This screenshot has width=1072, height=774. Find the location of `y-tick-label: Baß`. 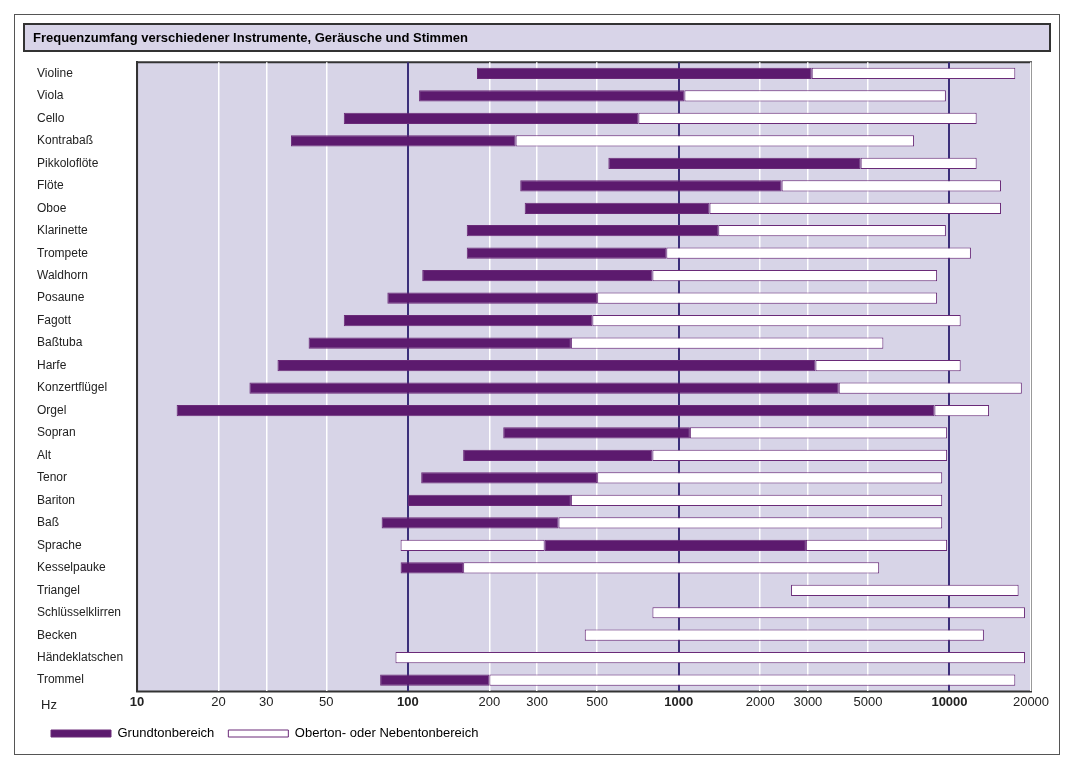

y-tick-label: Baß is located at coordinates (48, 522).